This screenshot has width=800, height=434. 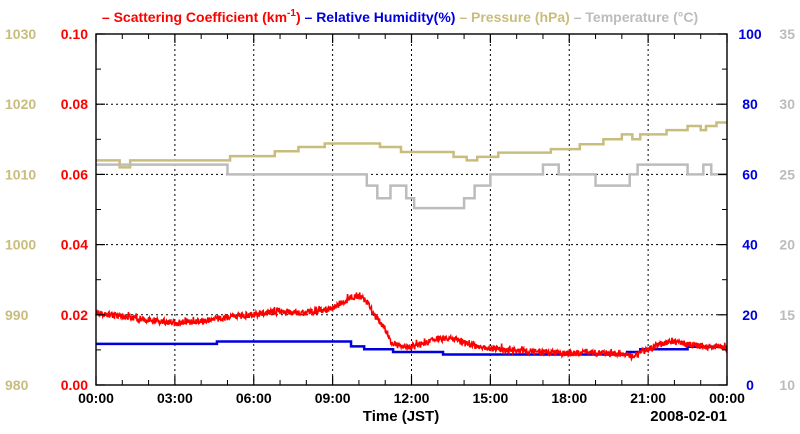 I want to click on pressure-tick-label: 1000, so click(x=20, y=245).